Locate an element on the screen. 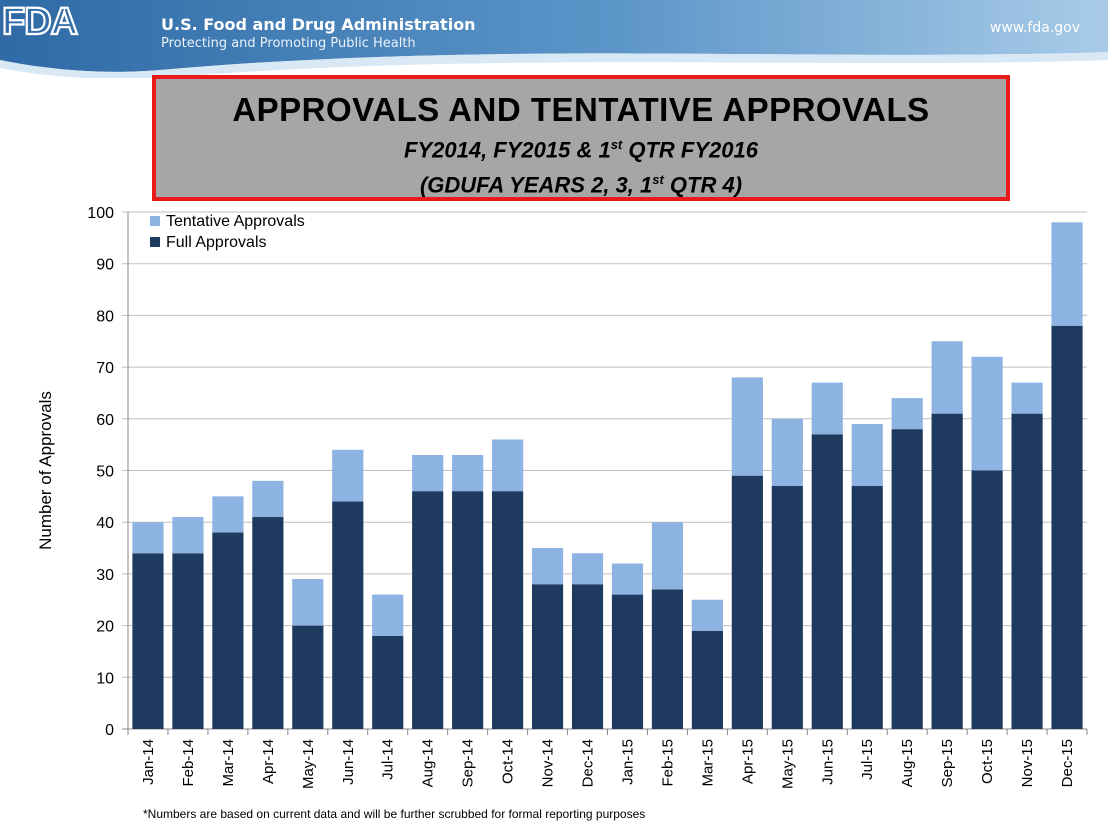  subtitle-1-text-b: QTR FY2016 is located at coordinates (690, 150).